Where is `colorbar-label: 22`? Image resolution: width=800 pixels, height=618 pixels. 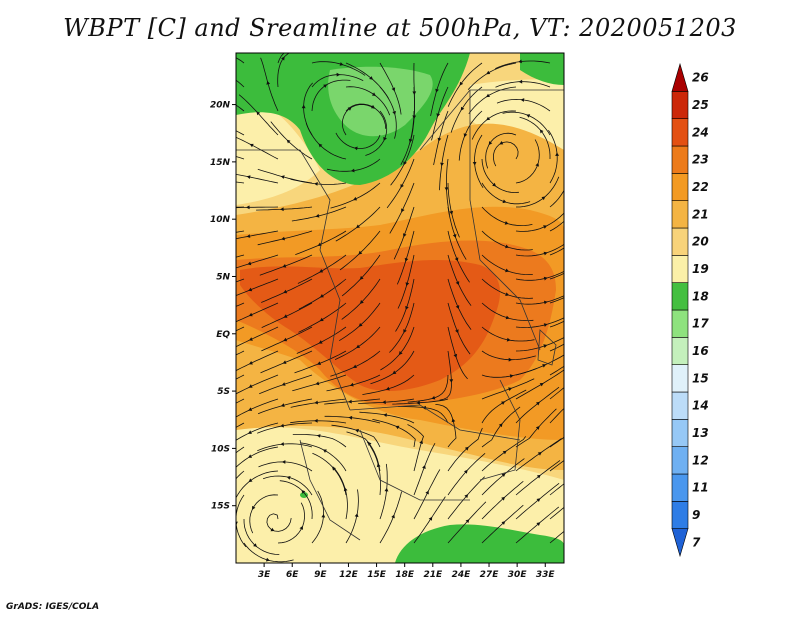 colorbar-label: 22 is located at coordinates (700, 187).